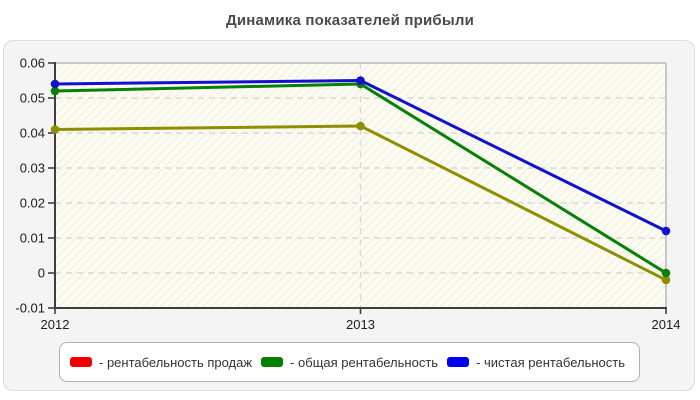  I want to click on y-axis-tick-label: 0.05, so click(32, 98).